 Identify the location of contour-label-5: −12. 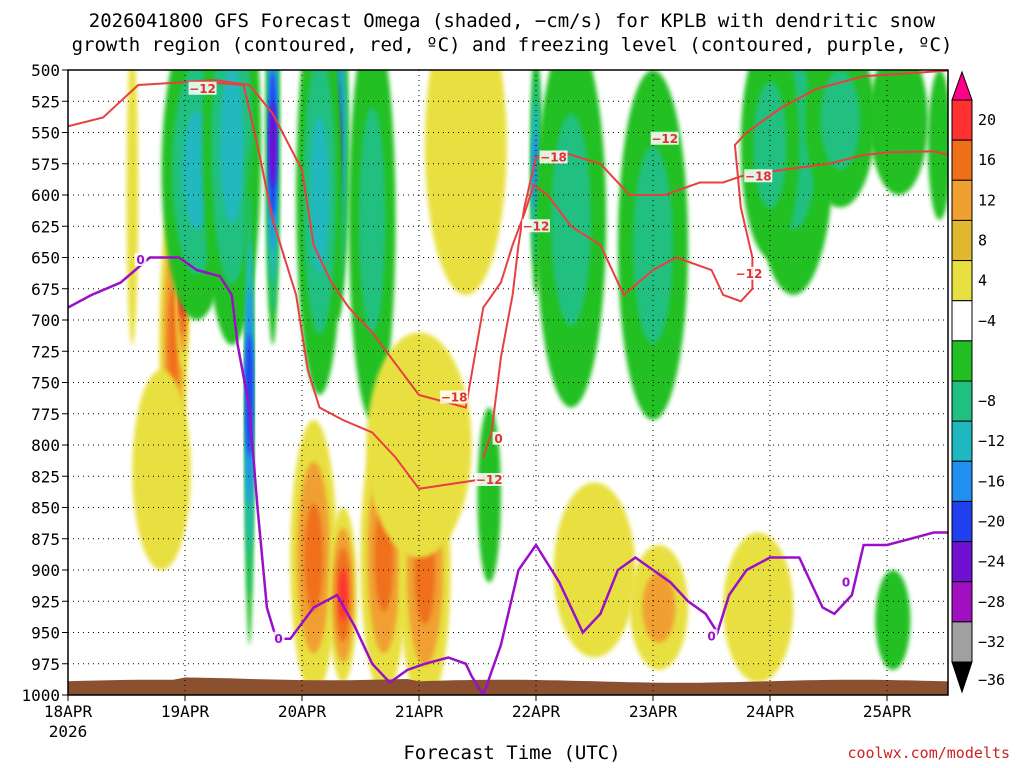
(749, 274).